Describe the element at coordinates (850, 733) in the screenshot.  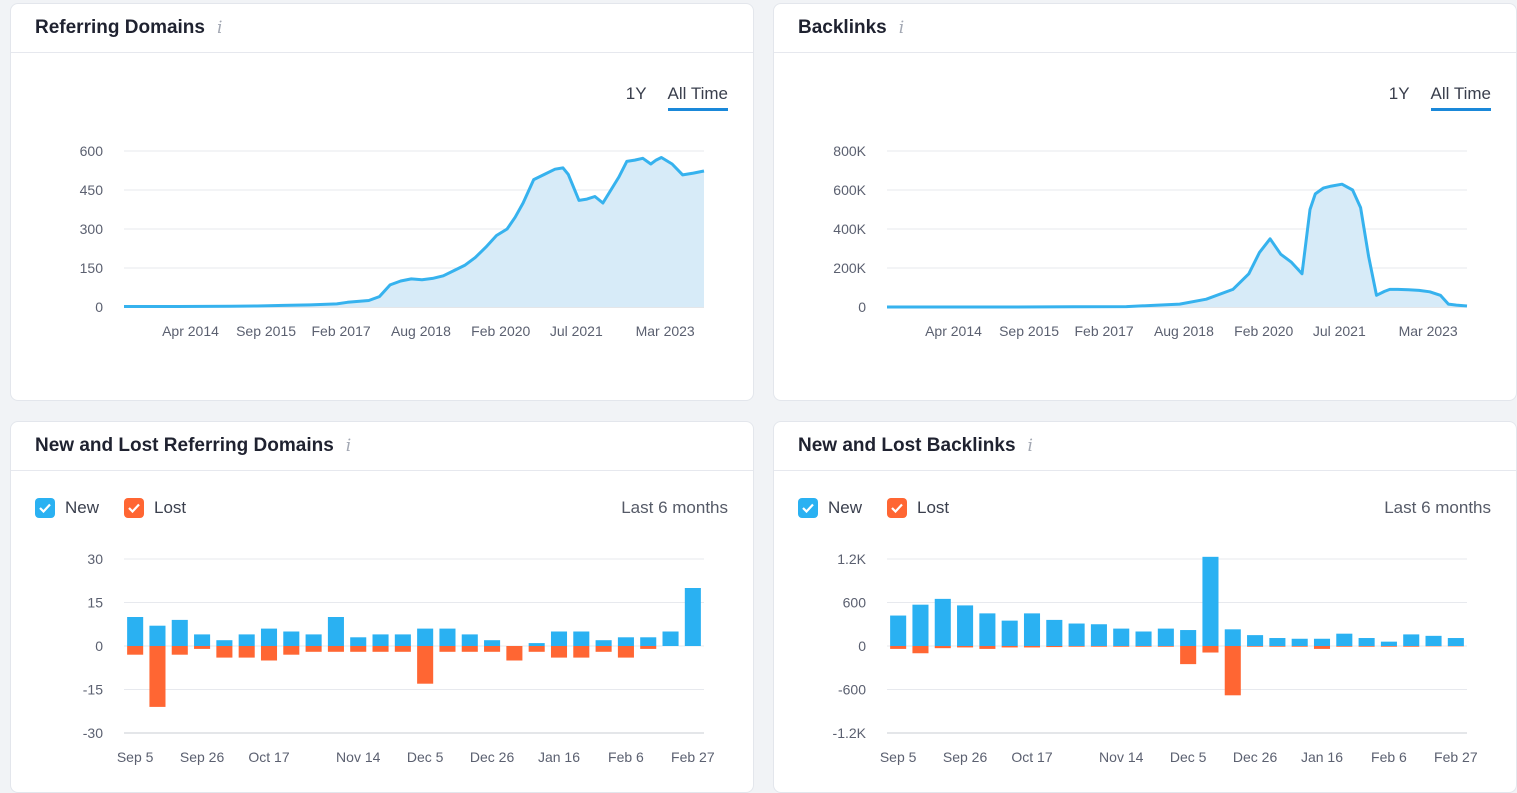
I see `y-tick-label: -1.2K` at that location.